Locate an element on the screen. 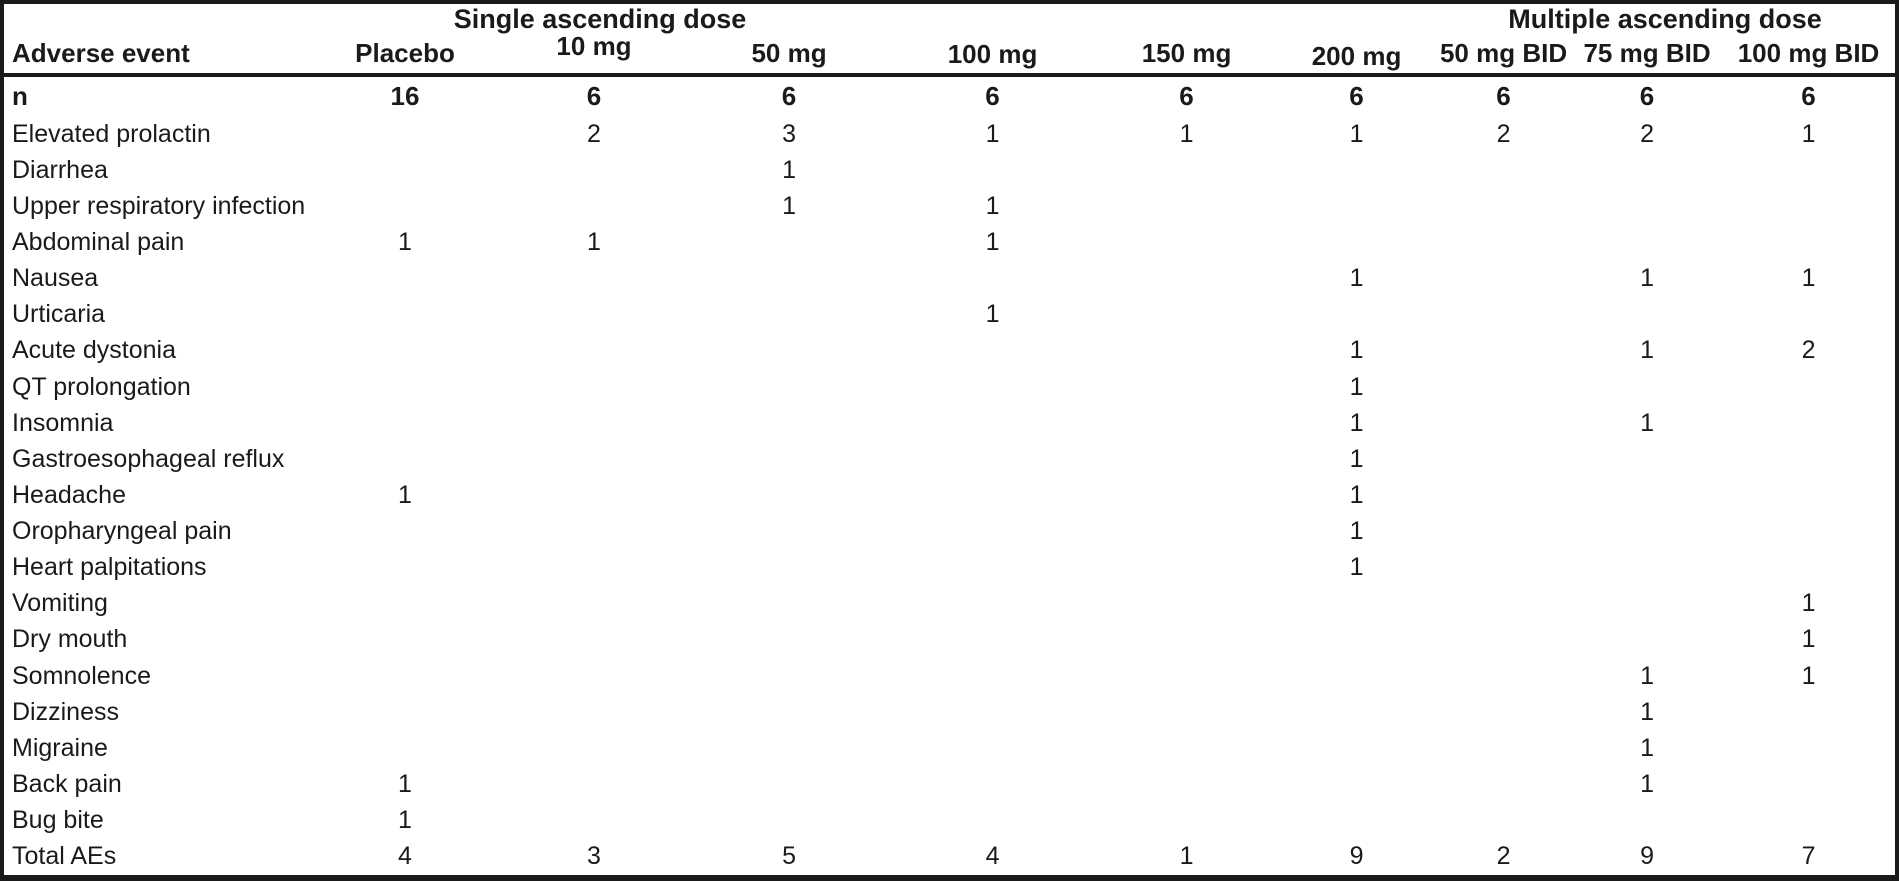  row-label: Vomiting is located at coordinates (60, 603).